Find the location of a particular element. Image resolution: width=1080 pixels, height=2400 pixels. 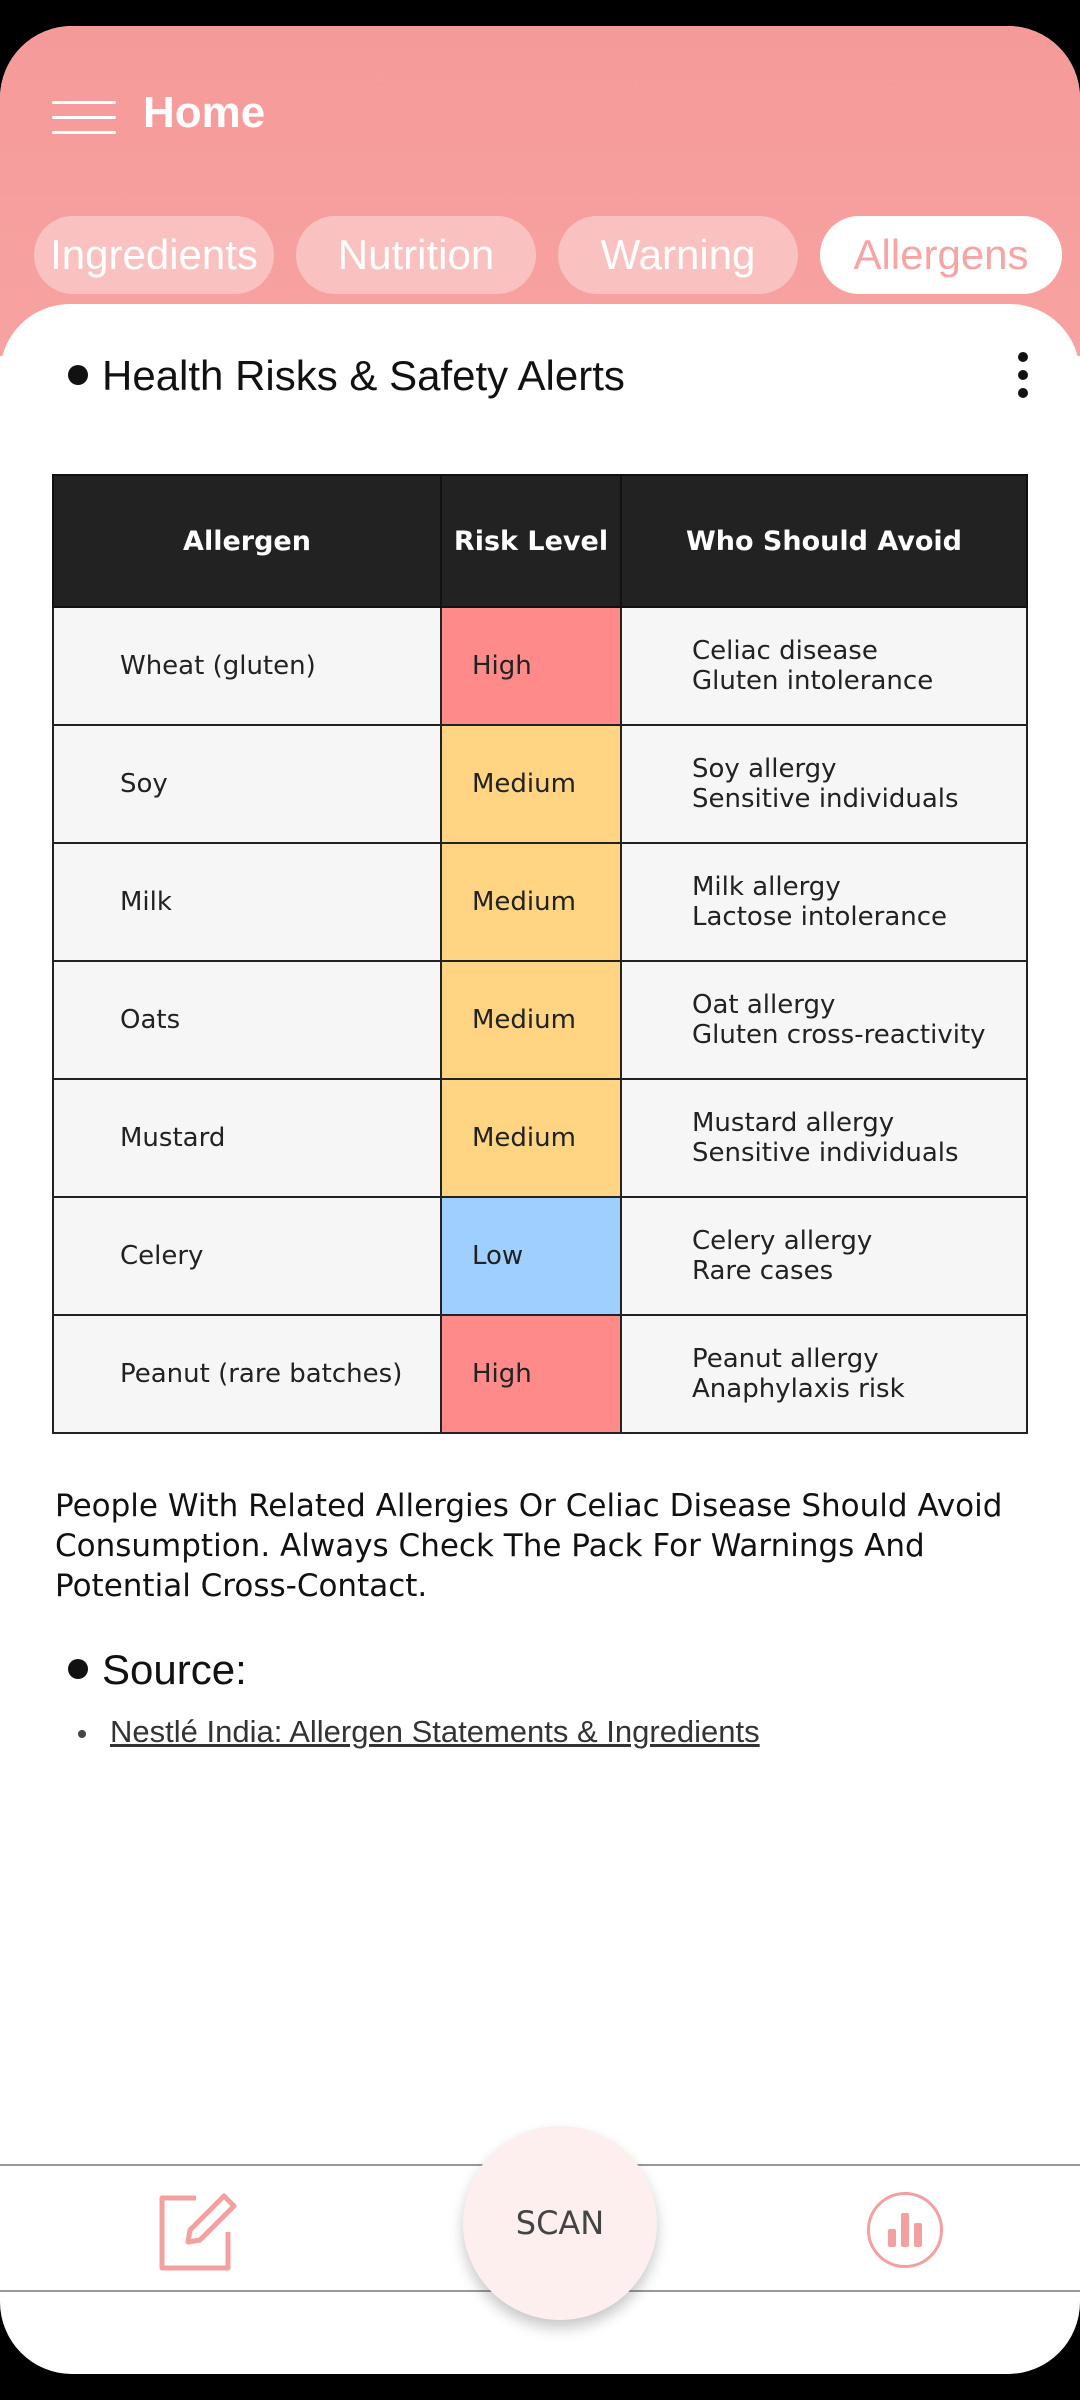

who-should-avoid-cell: Oat allergy Gluten cross-reactivity is located at coordinates (824, 1020).